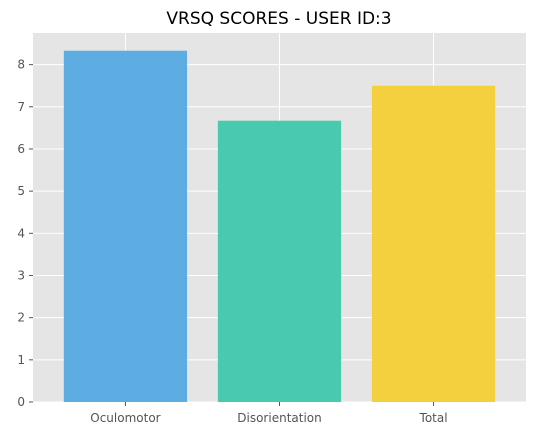  I want to click on y-tick-label: 6, so click(21, 149).